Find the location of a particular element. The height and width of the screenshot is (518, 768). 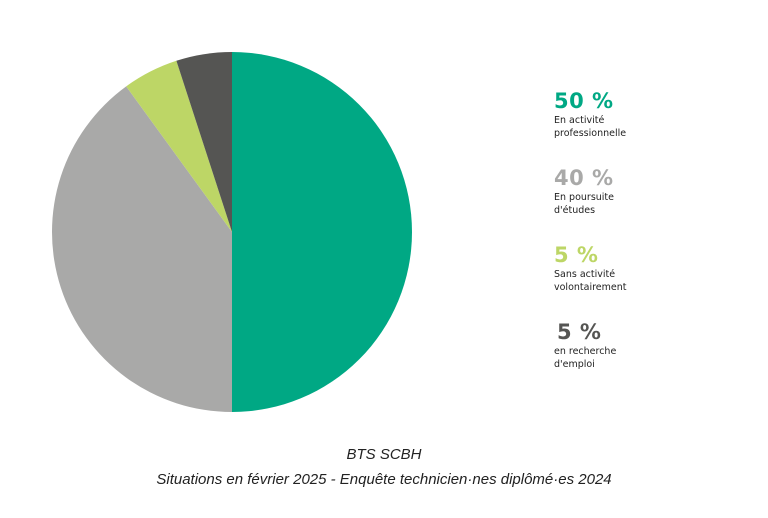

legend-item-activite: 50 % En activité professionnelle is located at coordinates (654, 126).